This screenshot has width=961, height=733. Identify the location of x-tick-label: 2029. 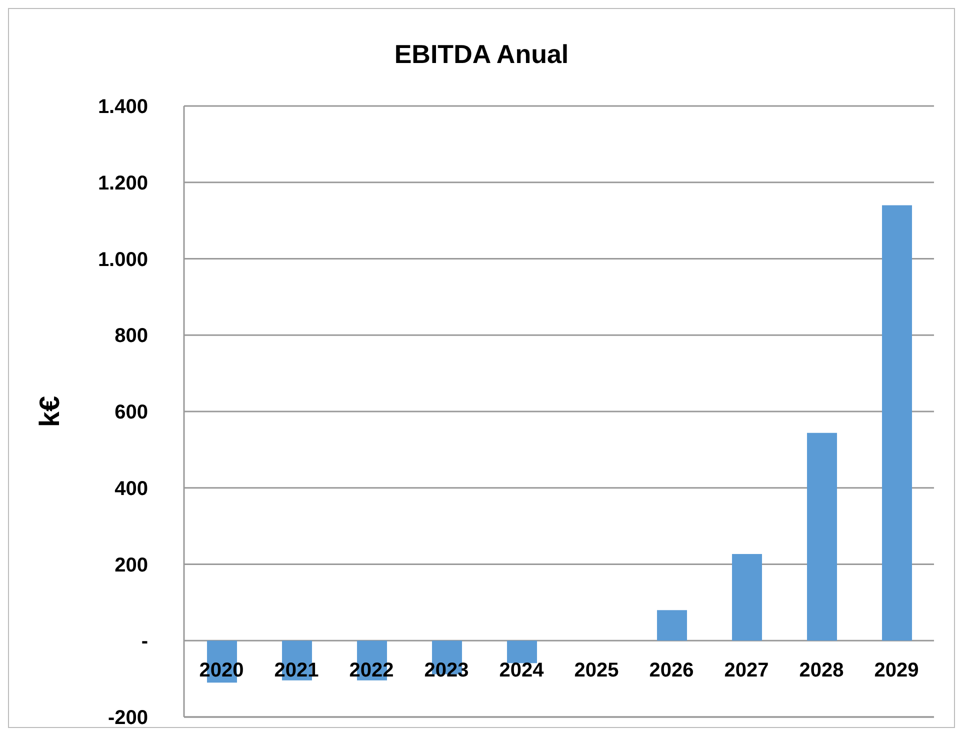
(896, 671).